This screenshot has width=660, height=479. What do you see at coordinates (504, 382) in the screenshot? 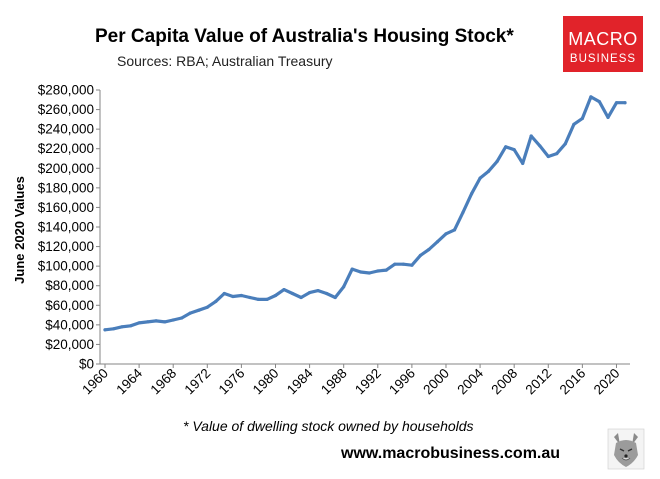
I see `x-tick-label: 2008` at bounding box center [504, 382].